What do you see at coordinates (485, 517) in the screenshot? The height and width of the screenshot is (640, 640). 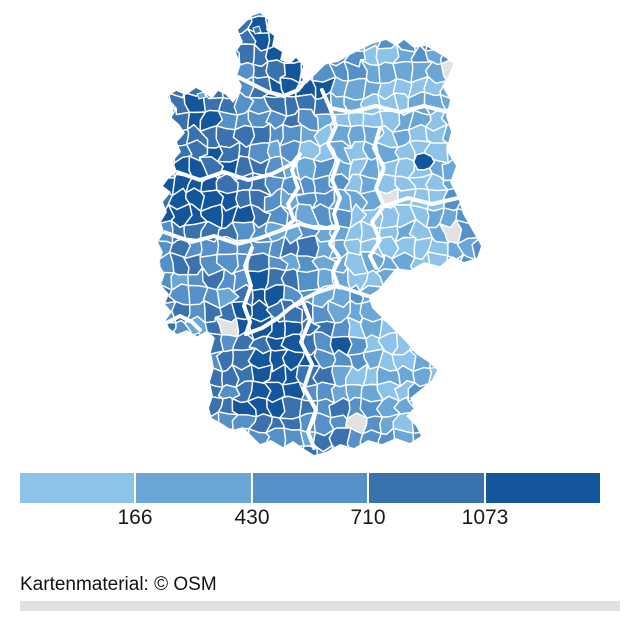 I see `legend-break-4: 1073` at bounding box center [485, 517].